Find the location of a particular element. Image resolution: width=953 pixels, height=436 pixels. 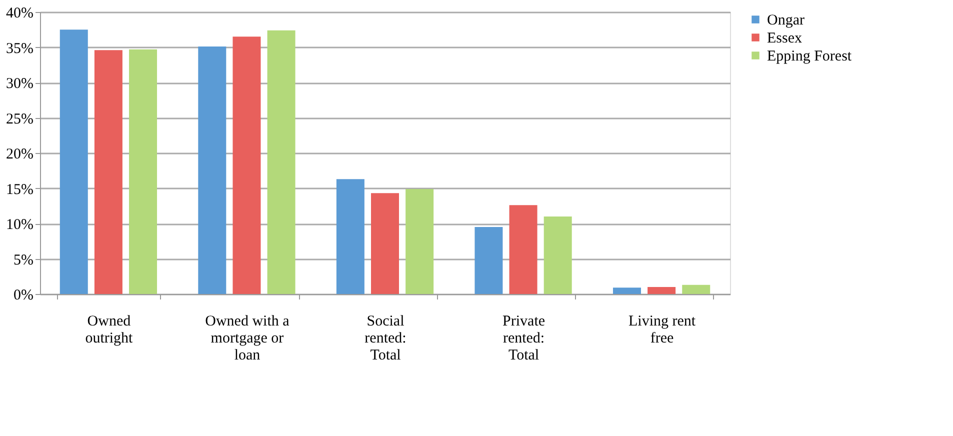

x-tick-label: Owned outright is located at coordinates (109, 330).